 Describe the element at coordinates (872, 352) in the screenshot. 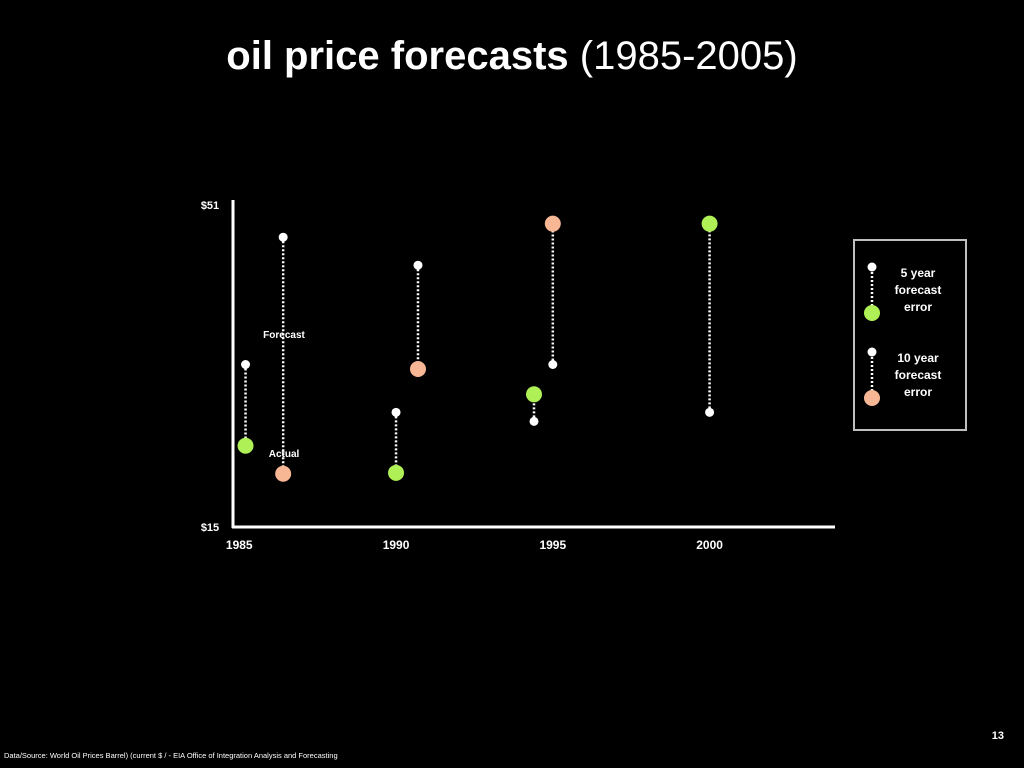

I see `legend-ten-year-forecast-dot` at that location.